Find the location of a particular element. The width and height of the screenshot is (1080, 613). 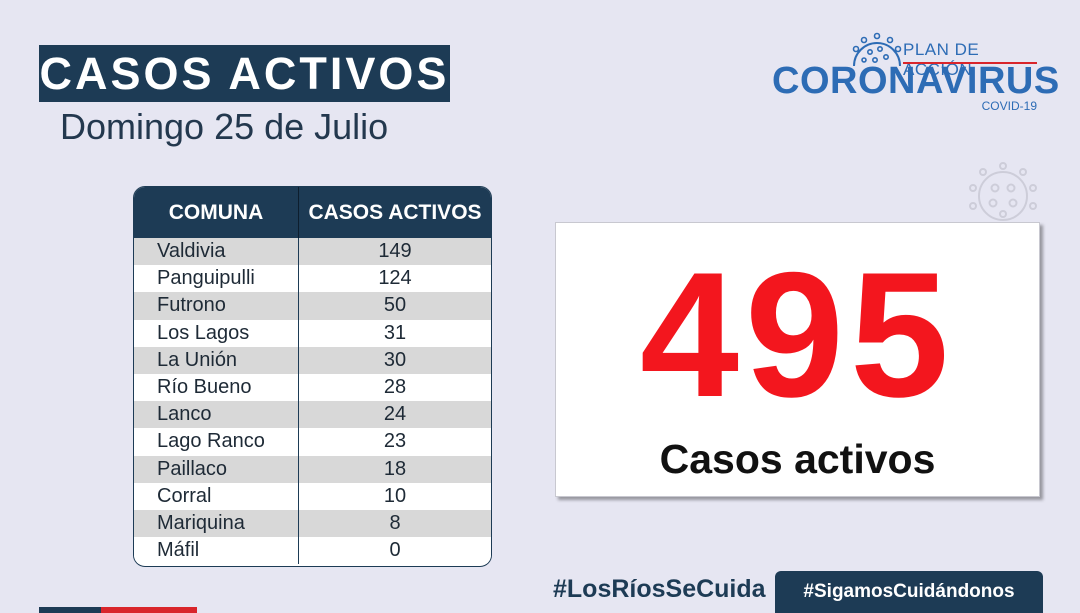

table-row: Río Bueno 28 is located at coordinates (312, 387).